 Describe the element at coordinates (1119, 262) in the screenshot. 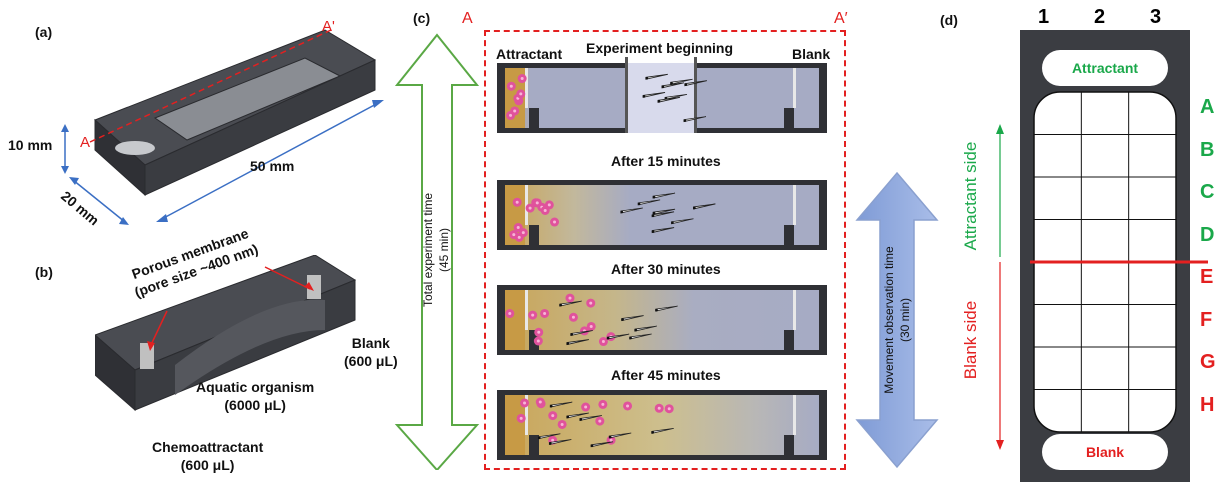

I see `observation-grid` at that location.